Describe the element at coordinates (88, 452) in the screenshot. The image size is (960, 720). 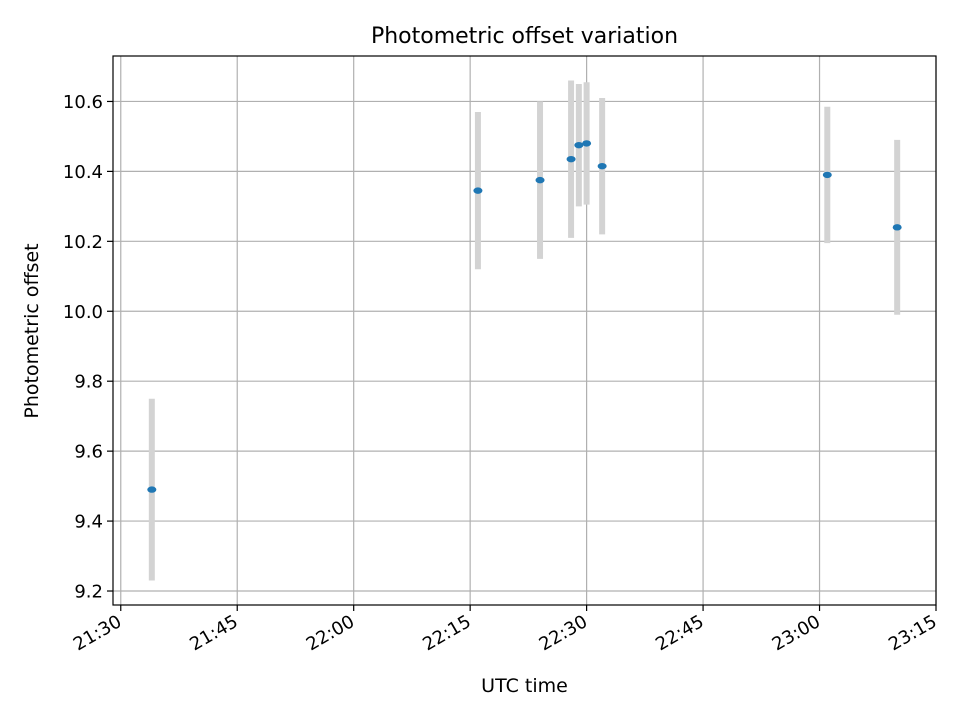
I see `y-tick-label: 9.6` at that location.